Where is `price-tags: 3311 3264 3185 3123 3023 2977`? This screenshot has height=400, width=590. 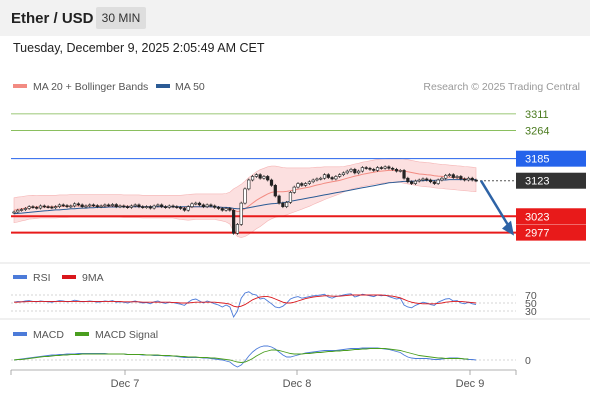 price-tags: 3311 3264 3185 3123 3023 2977 is located at coordinates (551, 175).